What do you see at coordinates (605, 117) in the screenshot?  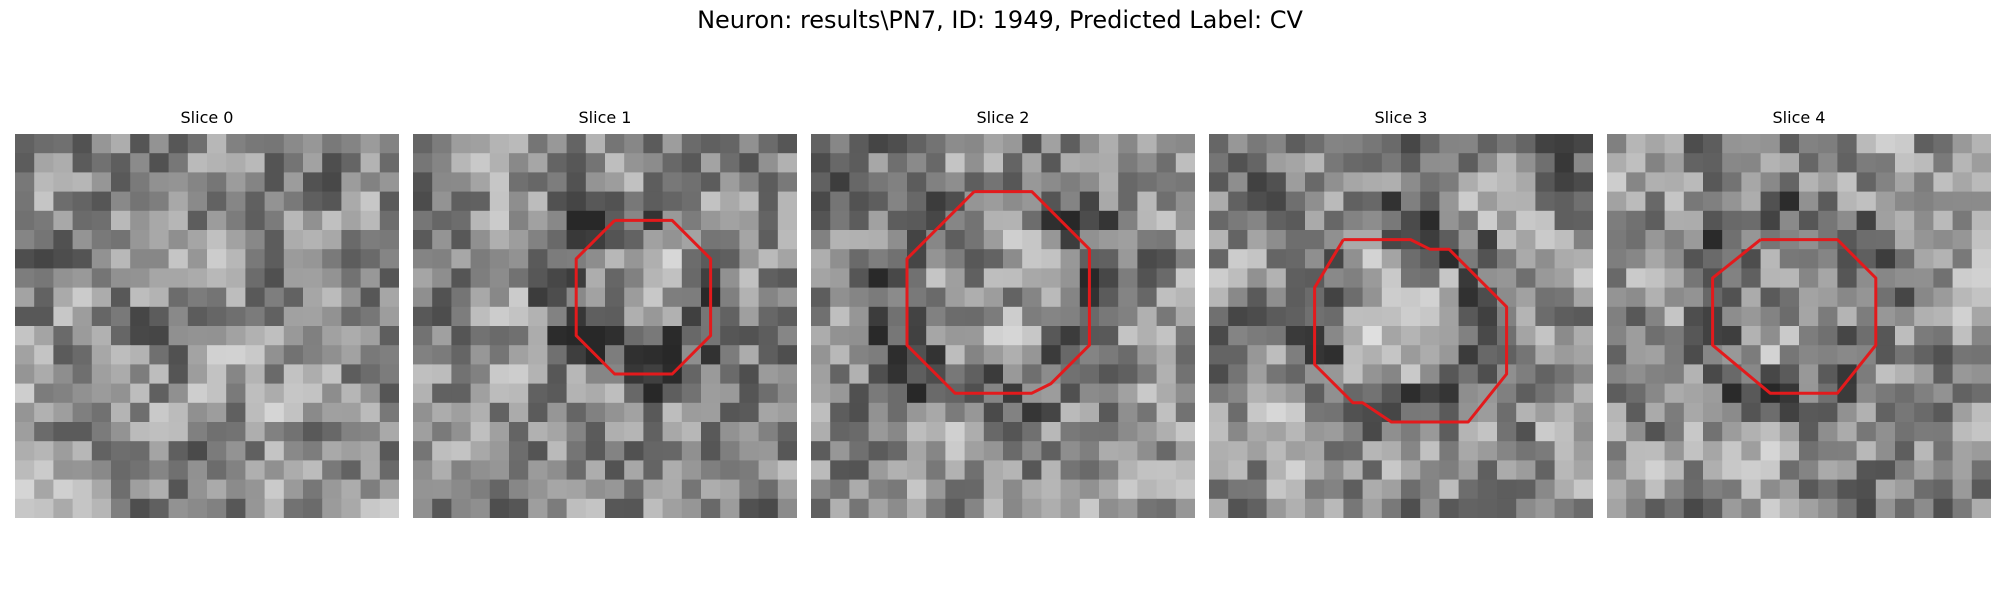 I see `slice-1-title: Slice 1` at bounding box center [605, 117].